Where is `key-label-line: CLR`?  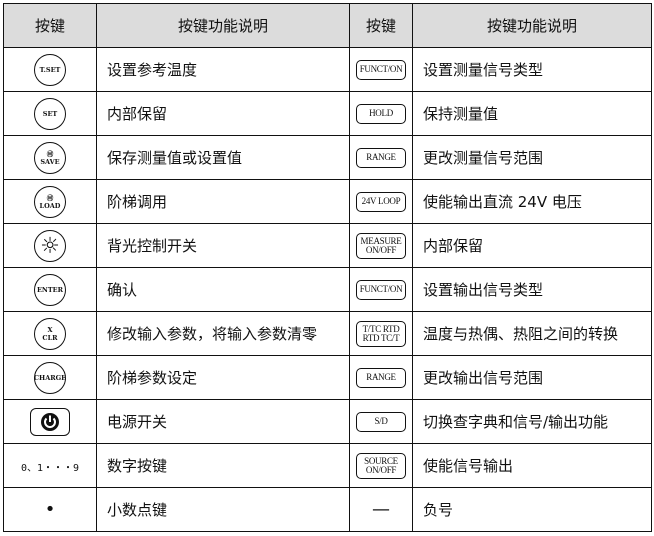
key-label-line: CLR is located at coordinates (50, 337).